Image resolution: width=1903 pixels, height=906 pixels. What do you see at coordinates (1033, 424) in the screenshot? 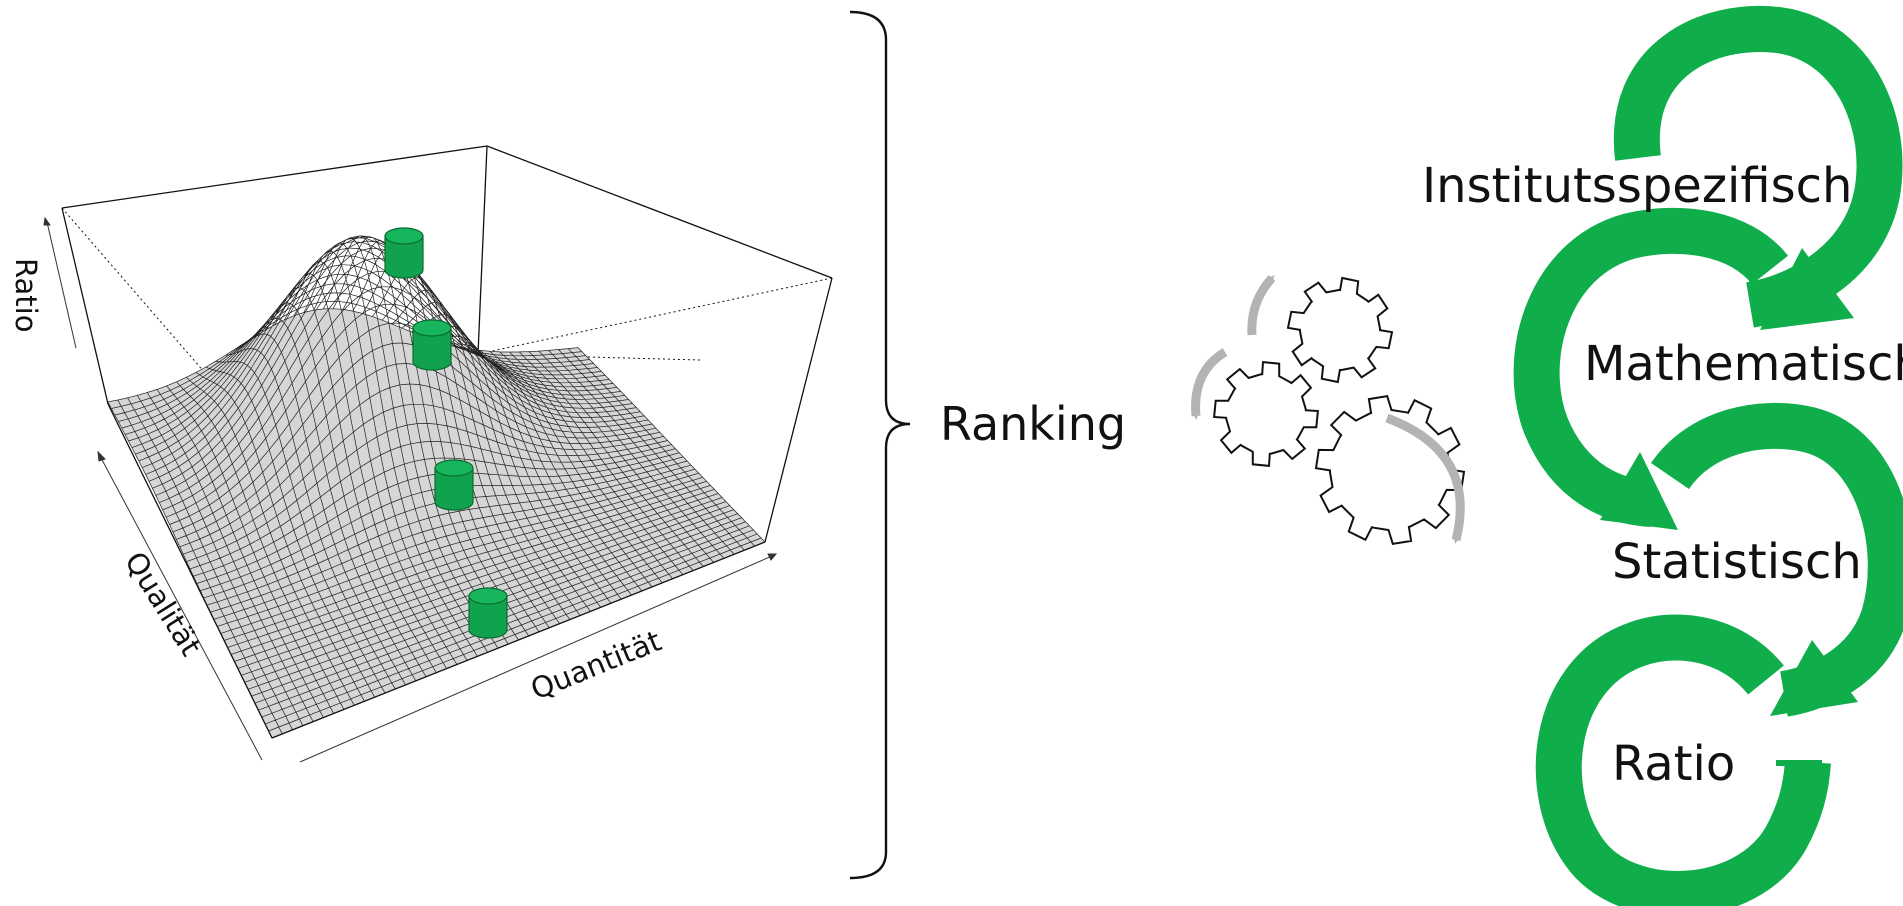
I see `ranking-label: Ranking` at bounding box center [1033, 424].